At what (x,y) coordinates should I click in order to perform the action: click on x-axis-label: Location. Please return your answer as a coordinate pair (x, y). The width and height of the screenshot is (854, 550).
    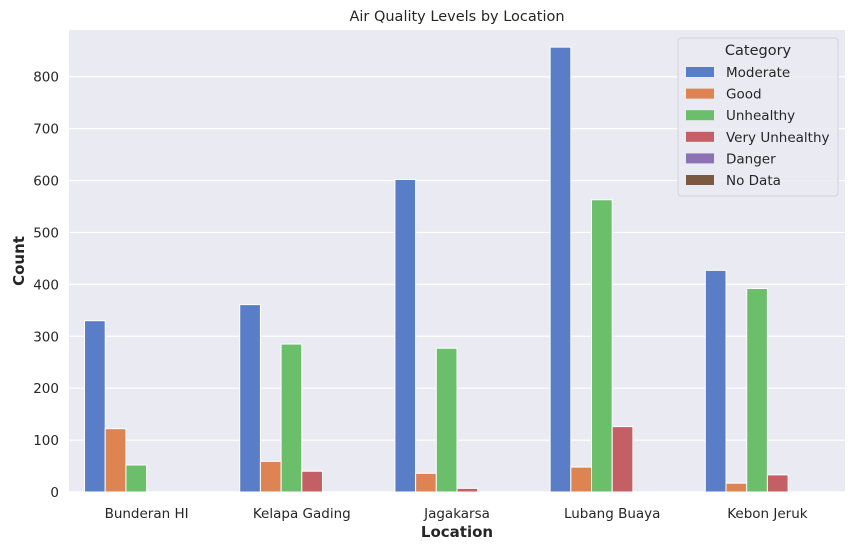
    Looking at the image, I should click on (457, 532).